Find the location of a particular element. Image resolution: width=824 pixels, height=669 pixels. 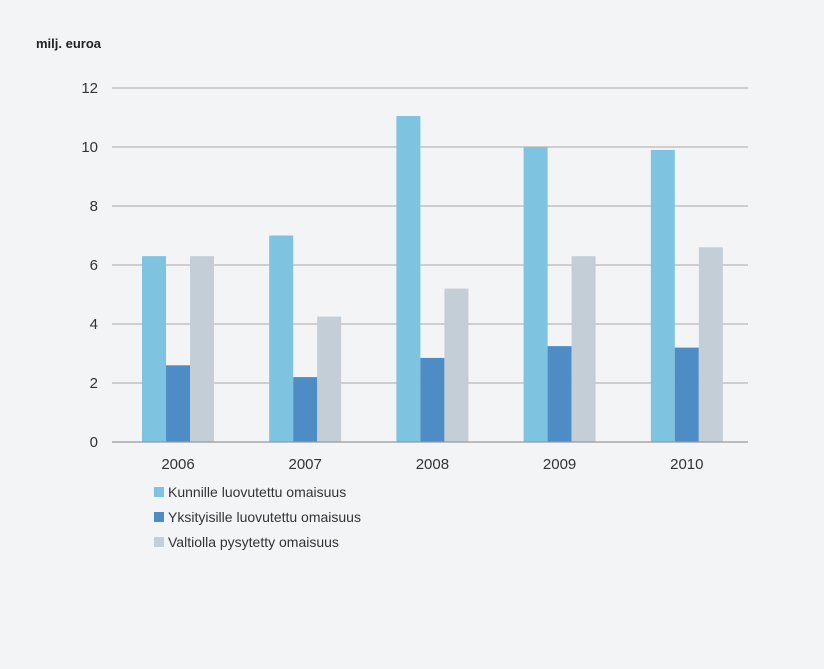

y-tick-label: 2 is located at coordinates (94, 383).